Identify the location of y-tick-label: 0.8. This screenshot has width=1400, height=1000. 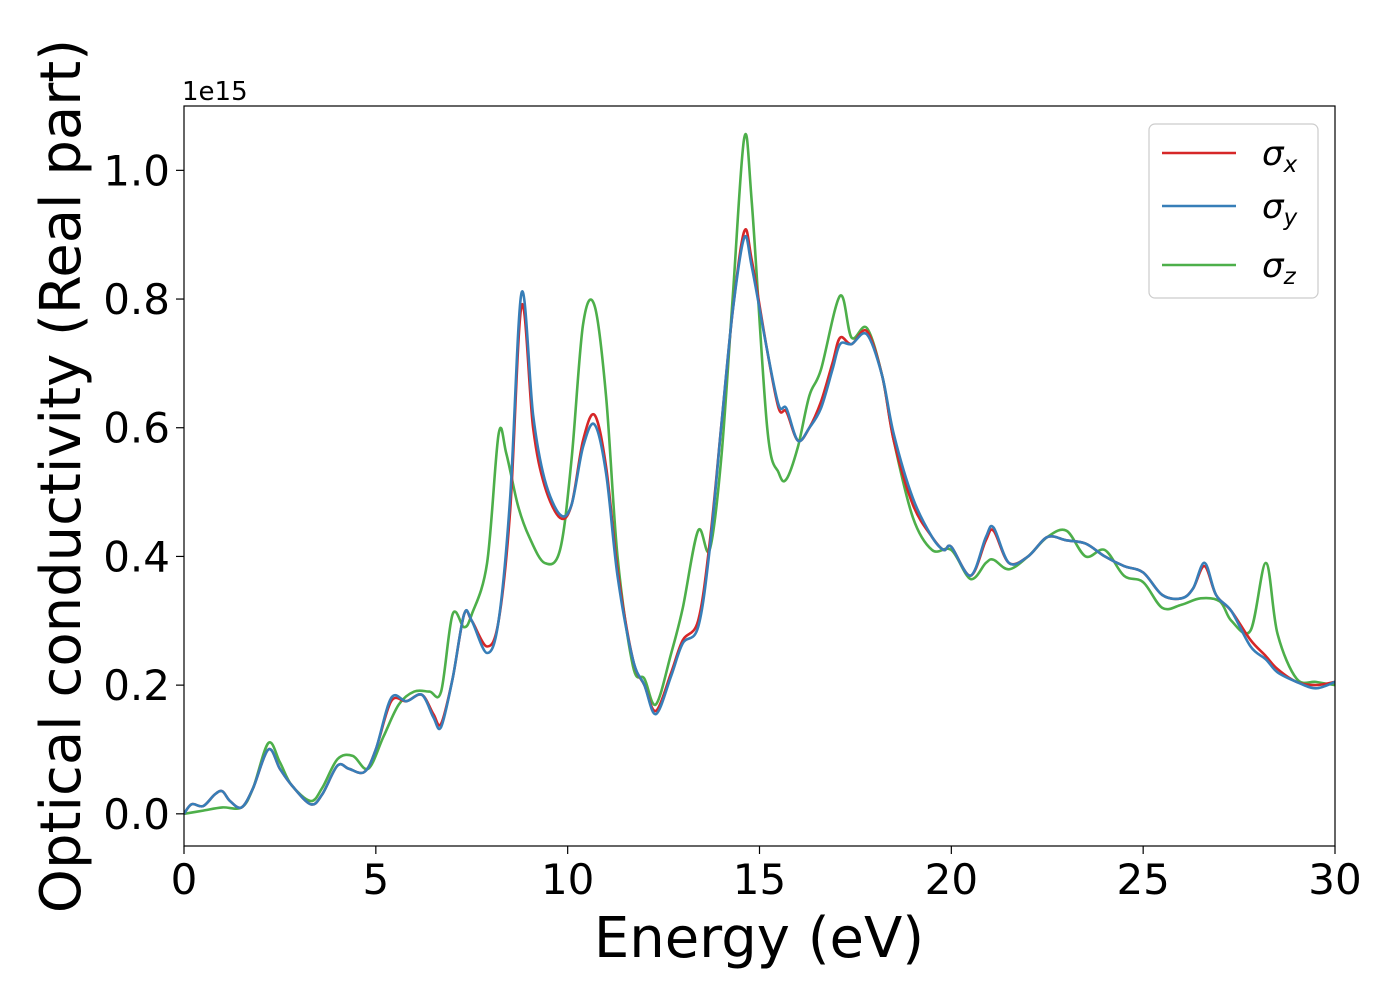
(136, 299).